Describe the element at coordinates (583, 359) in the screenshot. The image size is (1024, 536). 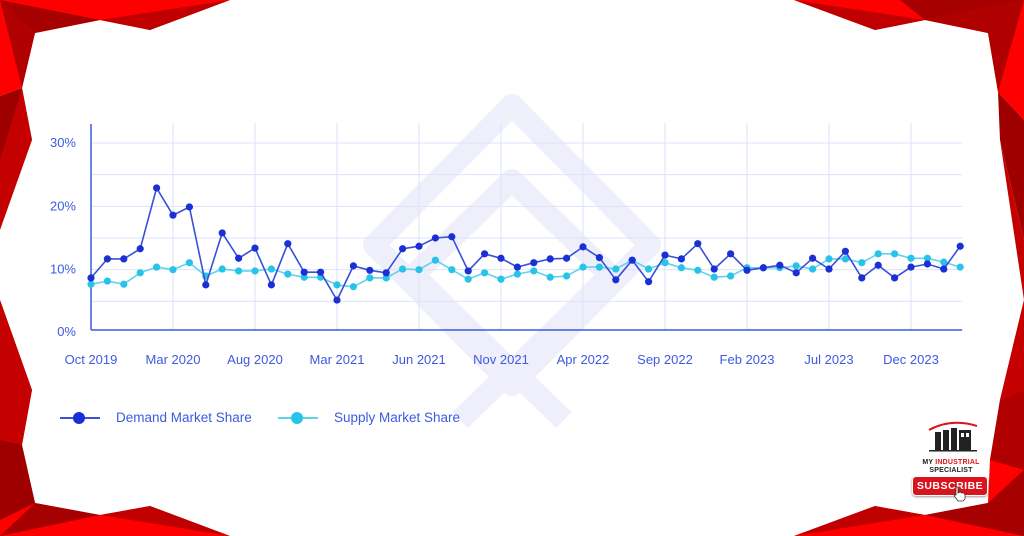
I see `svg-text: Apr 2022` at that location.